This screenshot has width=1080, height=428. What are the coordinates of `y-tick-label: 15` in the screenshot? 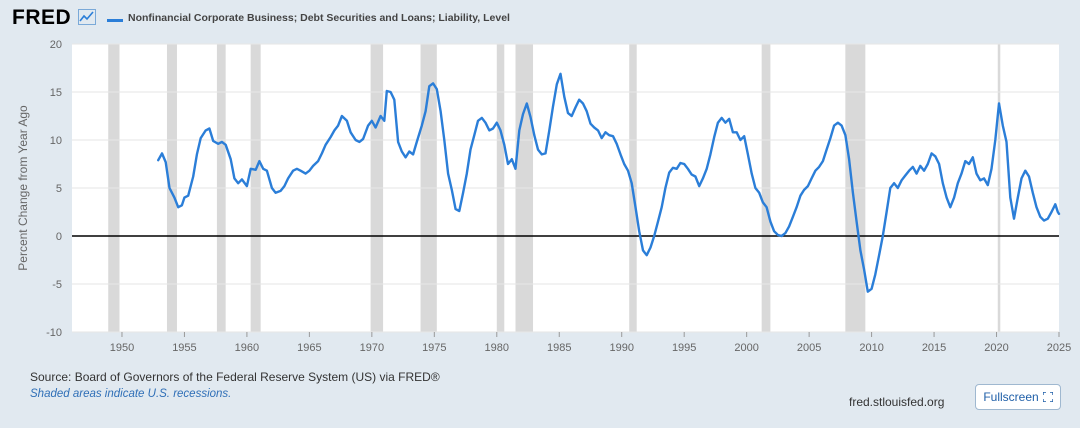 It's located at (56, 93).